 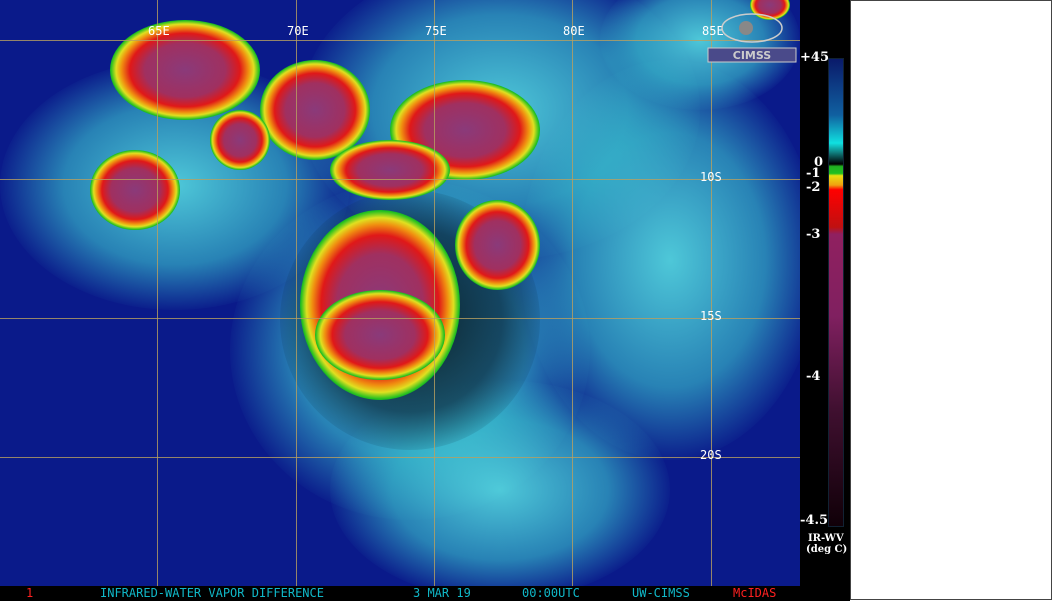 I want to click on meridian-75e, so click(x=434, y=293).